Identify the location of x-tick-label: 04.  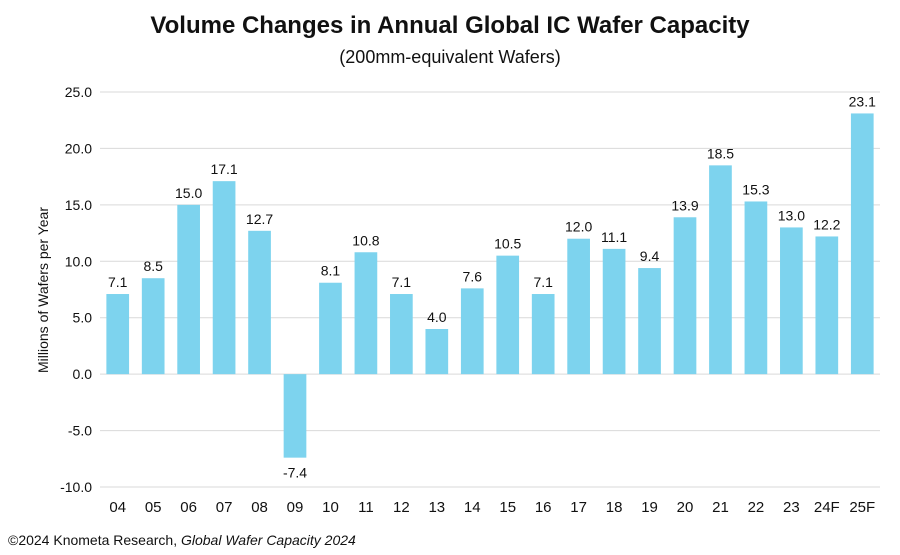
(117, 507).